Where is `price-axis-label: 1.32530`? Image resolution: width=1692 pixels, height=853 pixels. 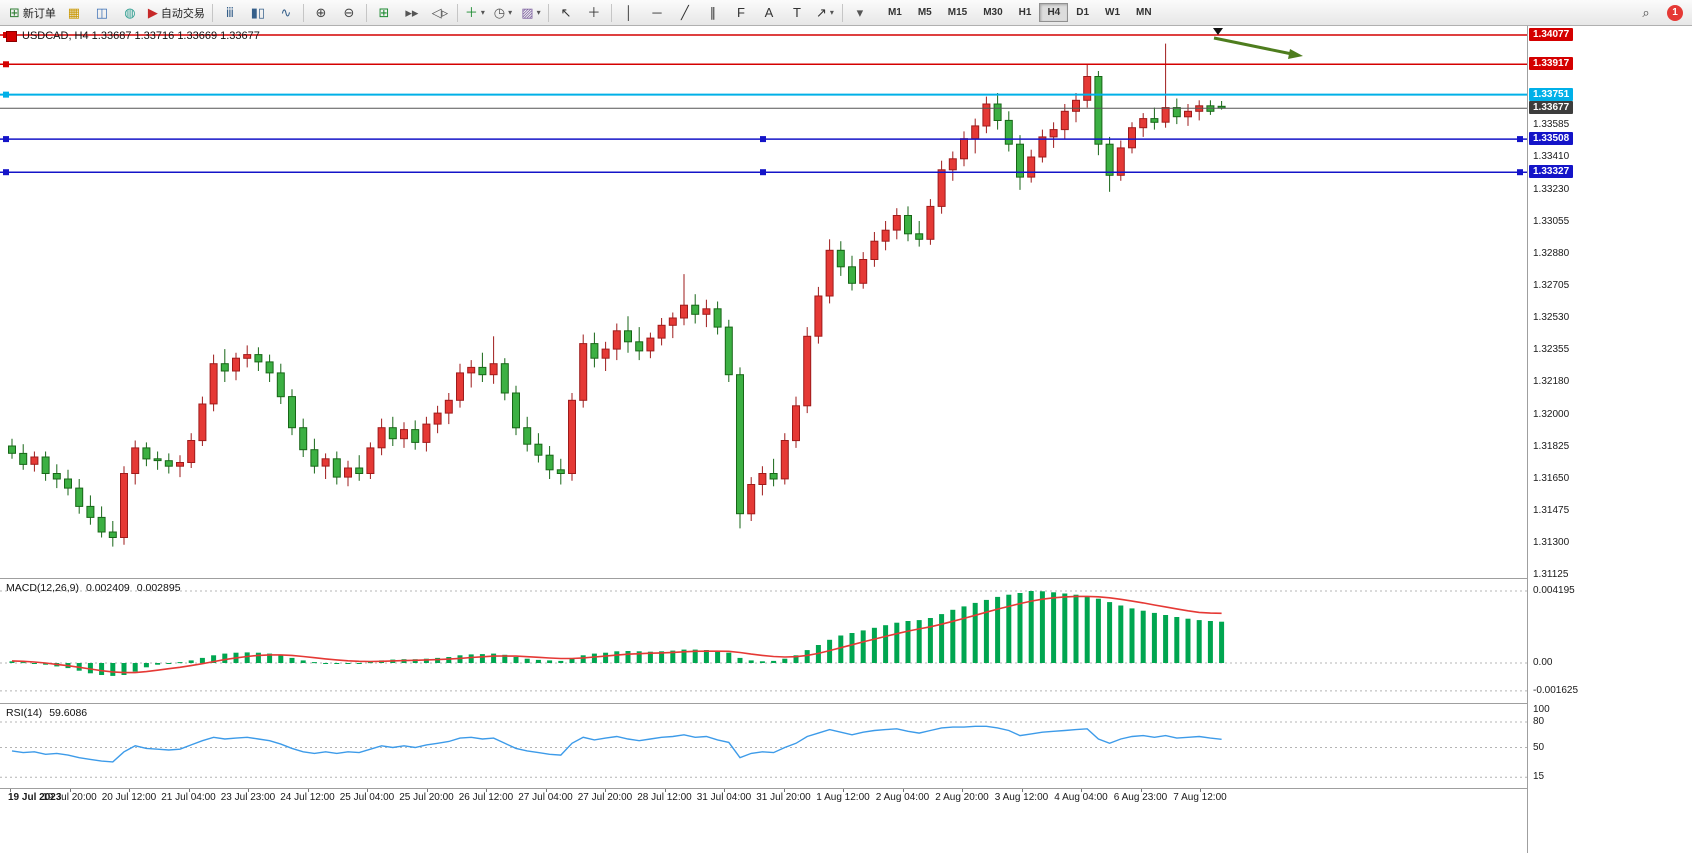 price-axis-label: 1.32530 is located at coordinates (1551, 317).